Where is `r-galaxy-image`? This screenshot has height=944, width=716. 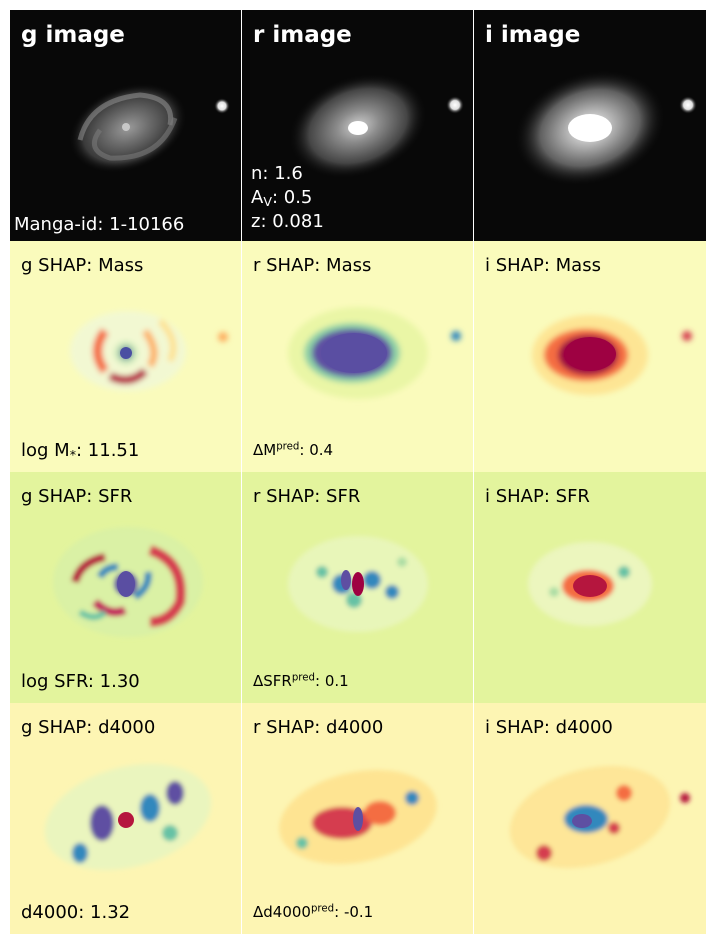
r-galaxy-image is located at coordinates (357, 125).